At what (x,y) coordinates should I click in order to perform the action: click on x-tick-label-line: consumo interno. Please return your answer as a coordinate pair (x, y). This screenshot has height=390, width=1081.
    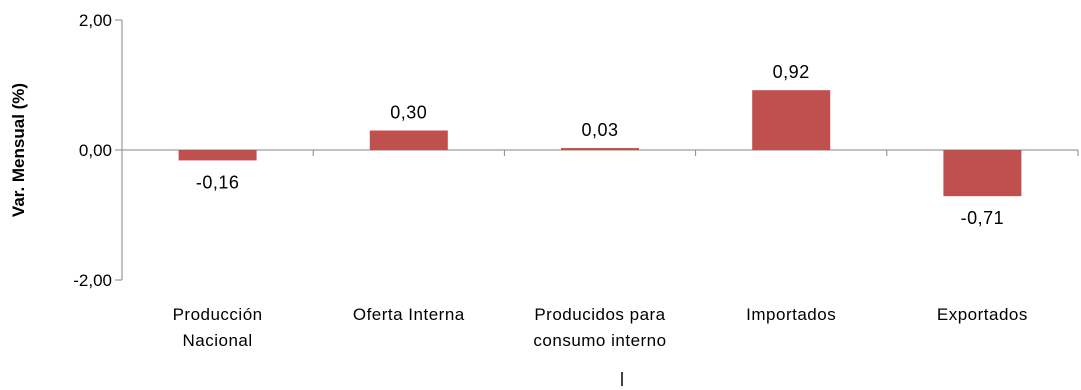
    Looking at the image, I should click on (599, 340).